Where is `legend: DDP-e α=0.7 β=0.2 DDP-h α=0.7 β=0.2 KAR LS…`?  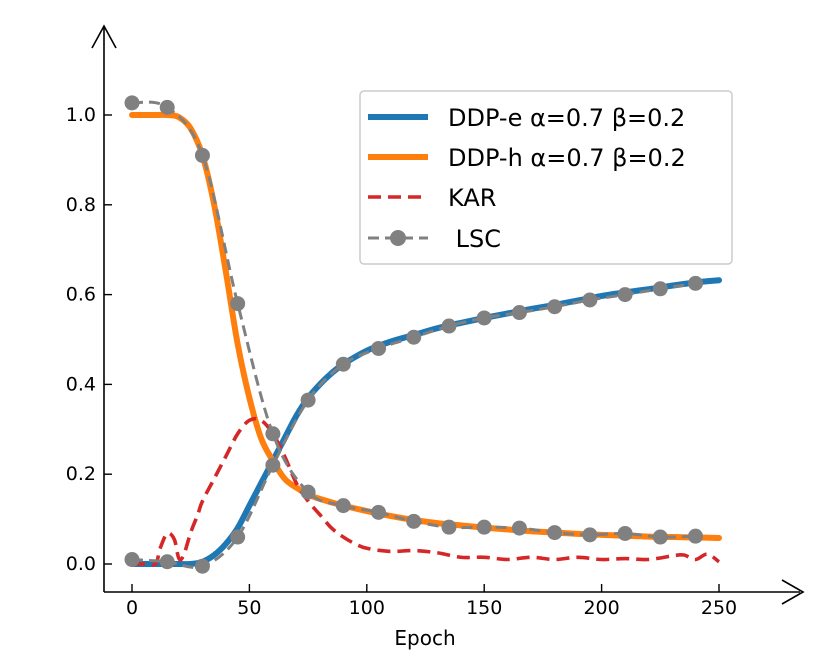 legend: DDP-e α=0.7 β=0.2 DDP-h α=0.7 β=0.2 KAR LS… is located at coordinates (546, 177).